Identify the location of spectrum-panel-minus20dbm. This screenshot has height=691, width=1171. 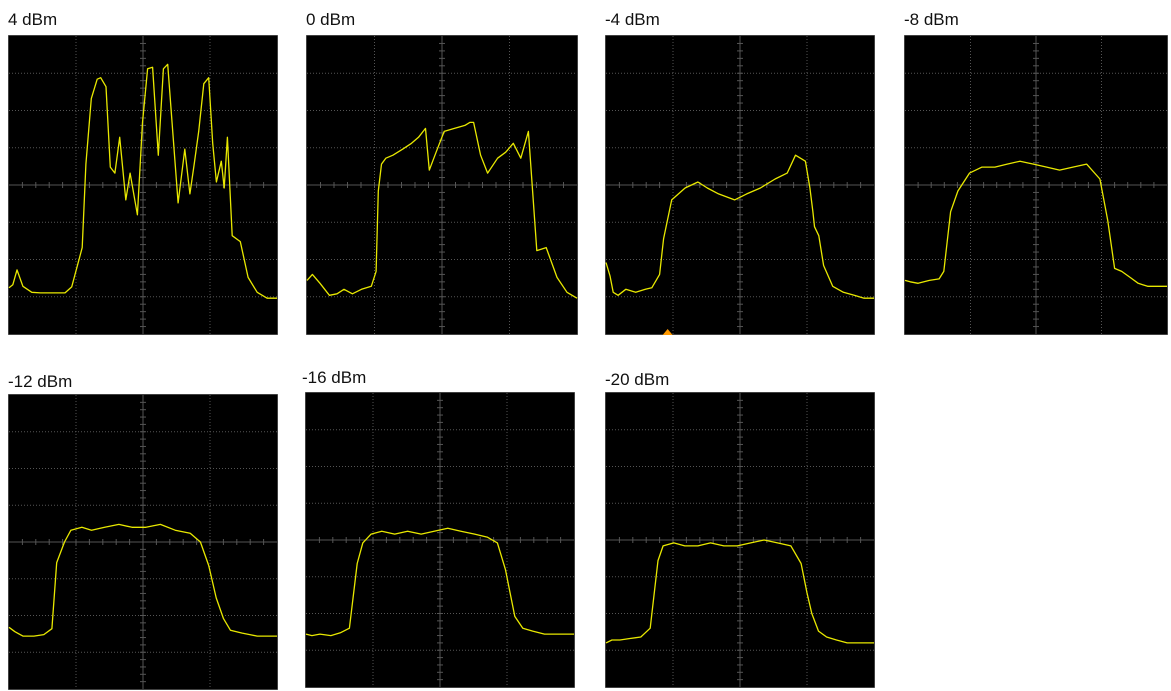
(740, 540).